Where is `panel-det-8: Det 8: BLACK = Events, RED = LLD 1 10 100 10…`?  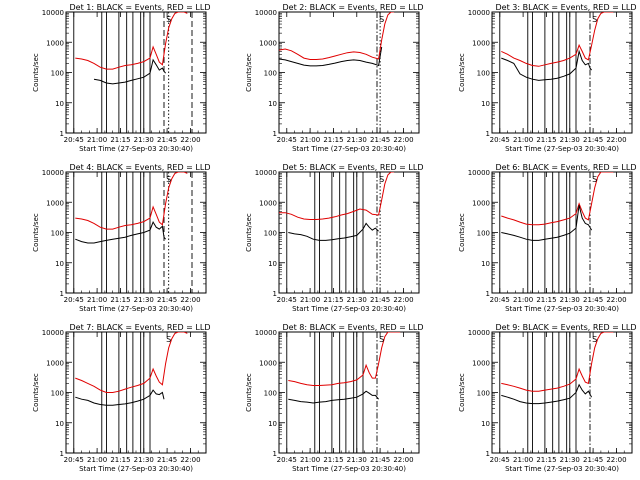 panel-det-8: Det 8: BLACK = Events, RED = LLD 1 10 100 10… is located at coordinates (334, 398).